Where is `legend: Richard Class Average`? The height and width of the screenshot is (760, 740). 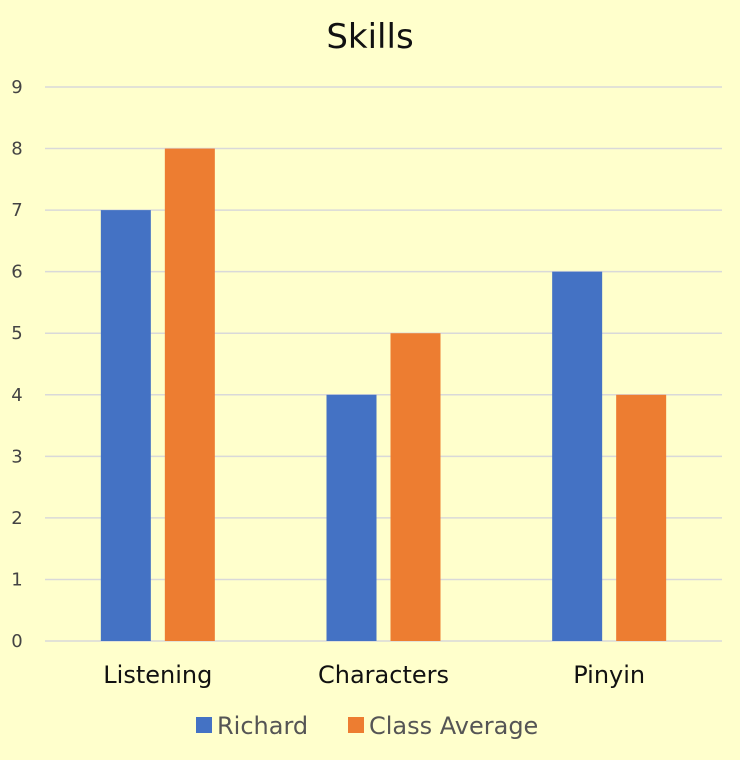
legend: Richard Class Average is located at coordinates (367, 726).